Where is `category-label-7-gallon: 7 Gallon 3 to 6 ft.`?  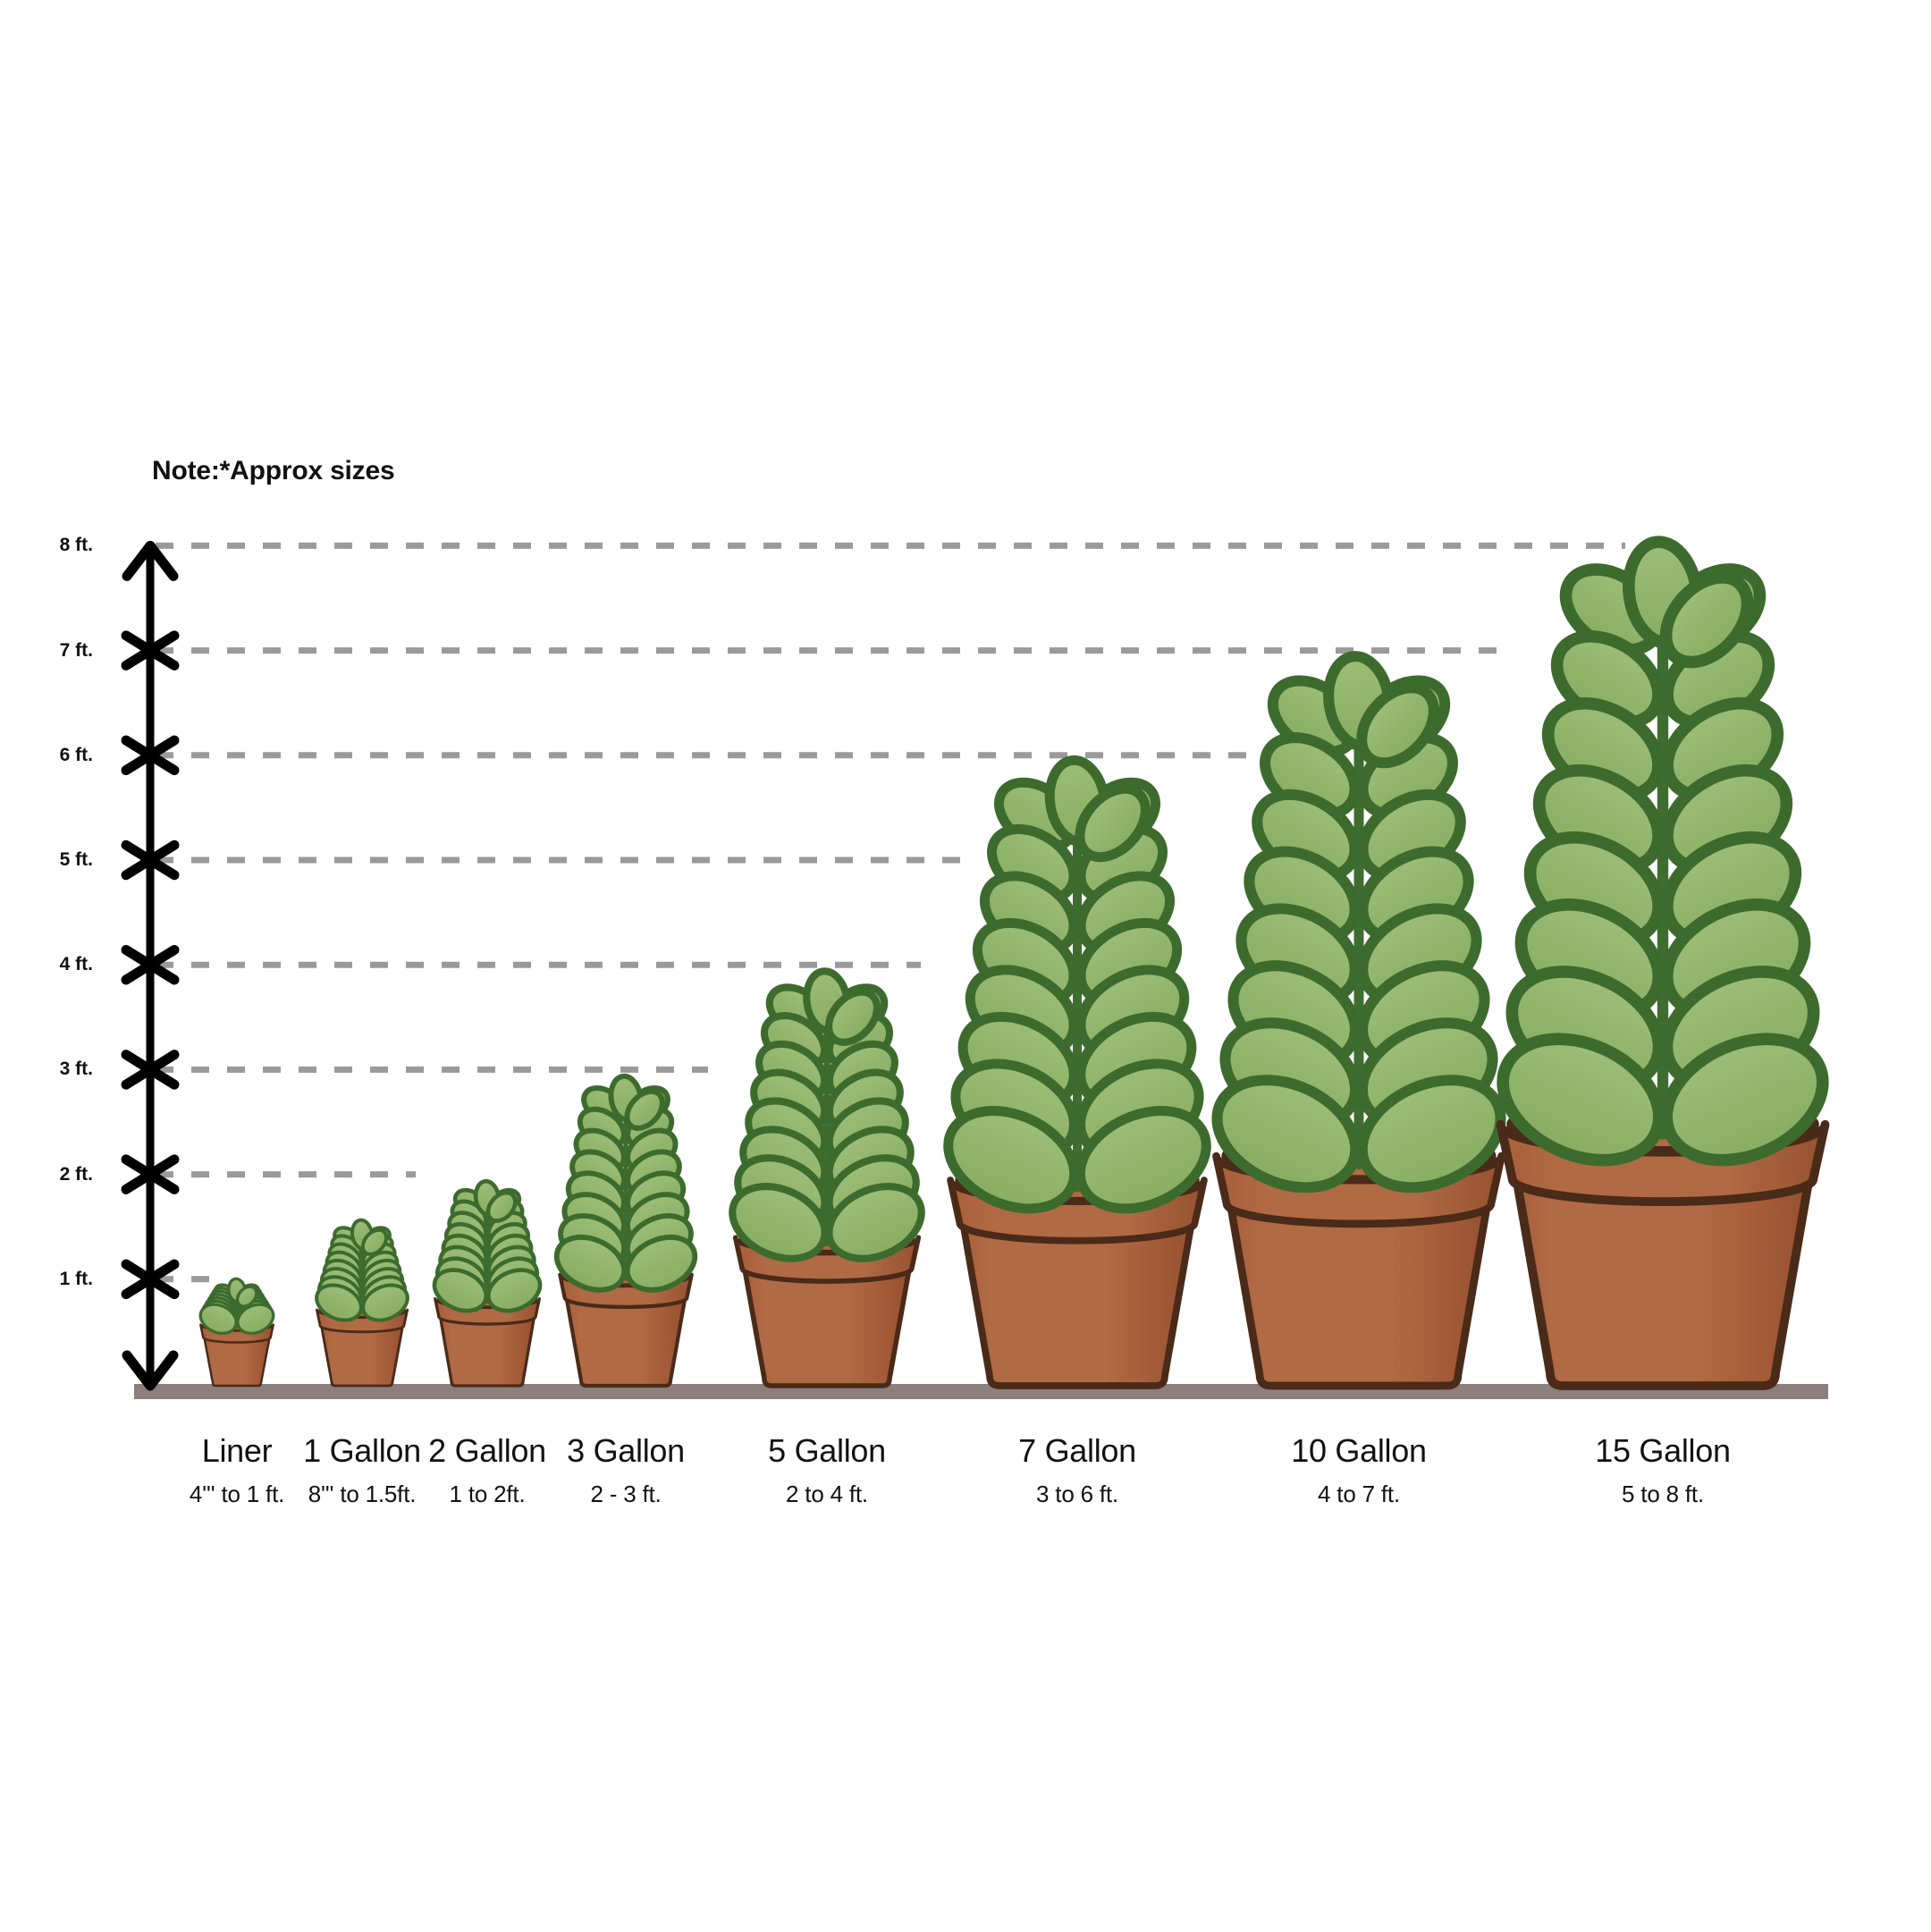 category-label-7-gallon: 7 Gallon 3 to 6 ft. is located at coordinates (1077, 1470).